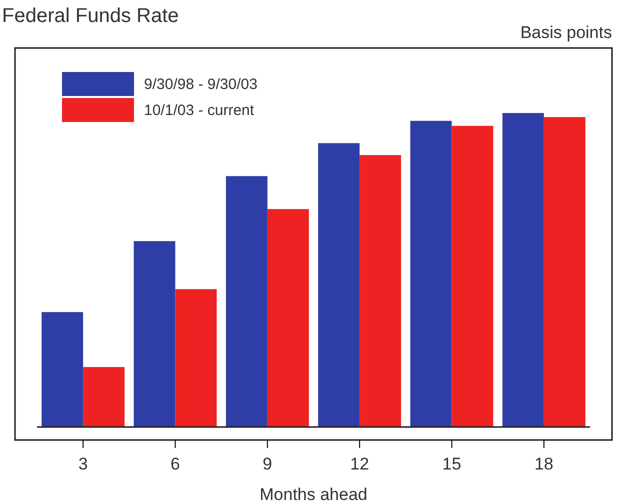  Describe the element at coordinates (452, 464) in the screenshot. I see `x-tick-label: 15` at that location.